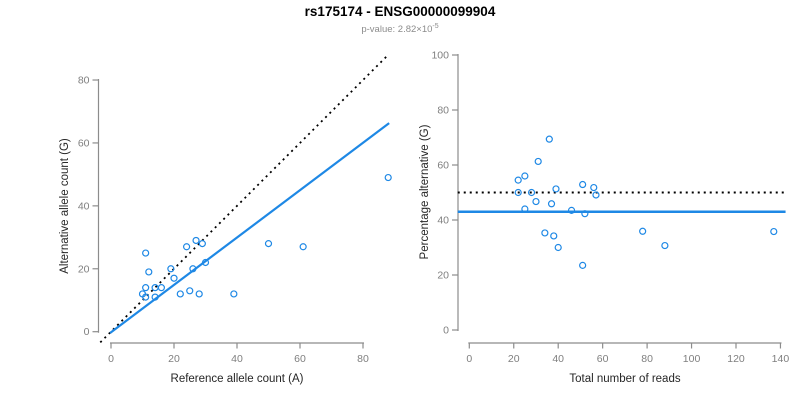 This screenshot has height=400, width=800. Describe the element at coordinates (397, 30) in the screenshot. I see `pvalue-text: p-value: 2.82×10` at that location.